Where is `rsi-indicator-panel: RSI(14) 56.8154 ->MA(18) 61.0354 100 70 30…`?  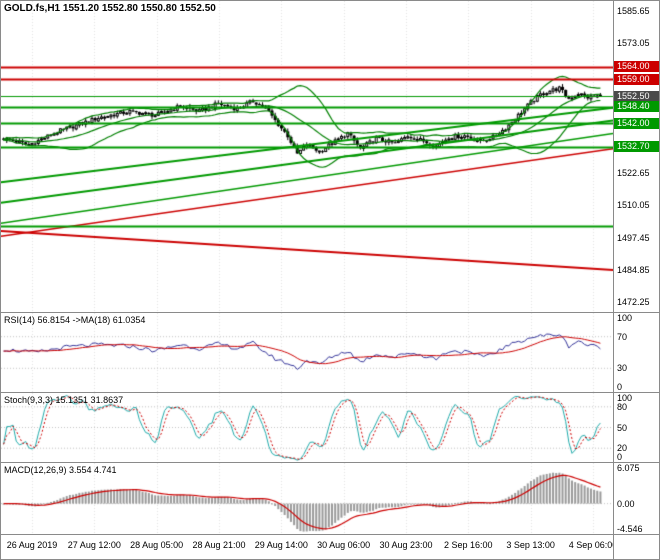 rsi-indicator-panel: RSI(14) 56.8154 ->MA(18) 61.0354 100 70 30… is located at coordinates (330, 353).